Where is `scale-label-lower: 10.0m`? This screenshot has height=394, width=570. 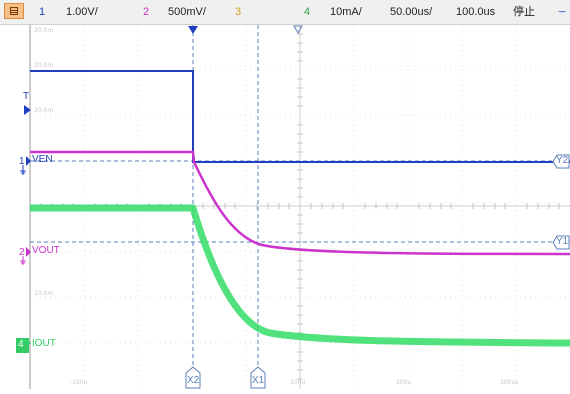 scale-label-lower: 10.0m is located at coordinates (44, 293).